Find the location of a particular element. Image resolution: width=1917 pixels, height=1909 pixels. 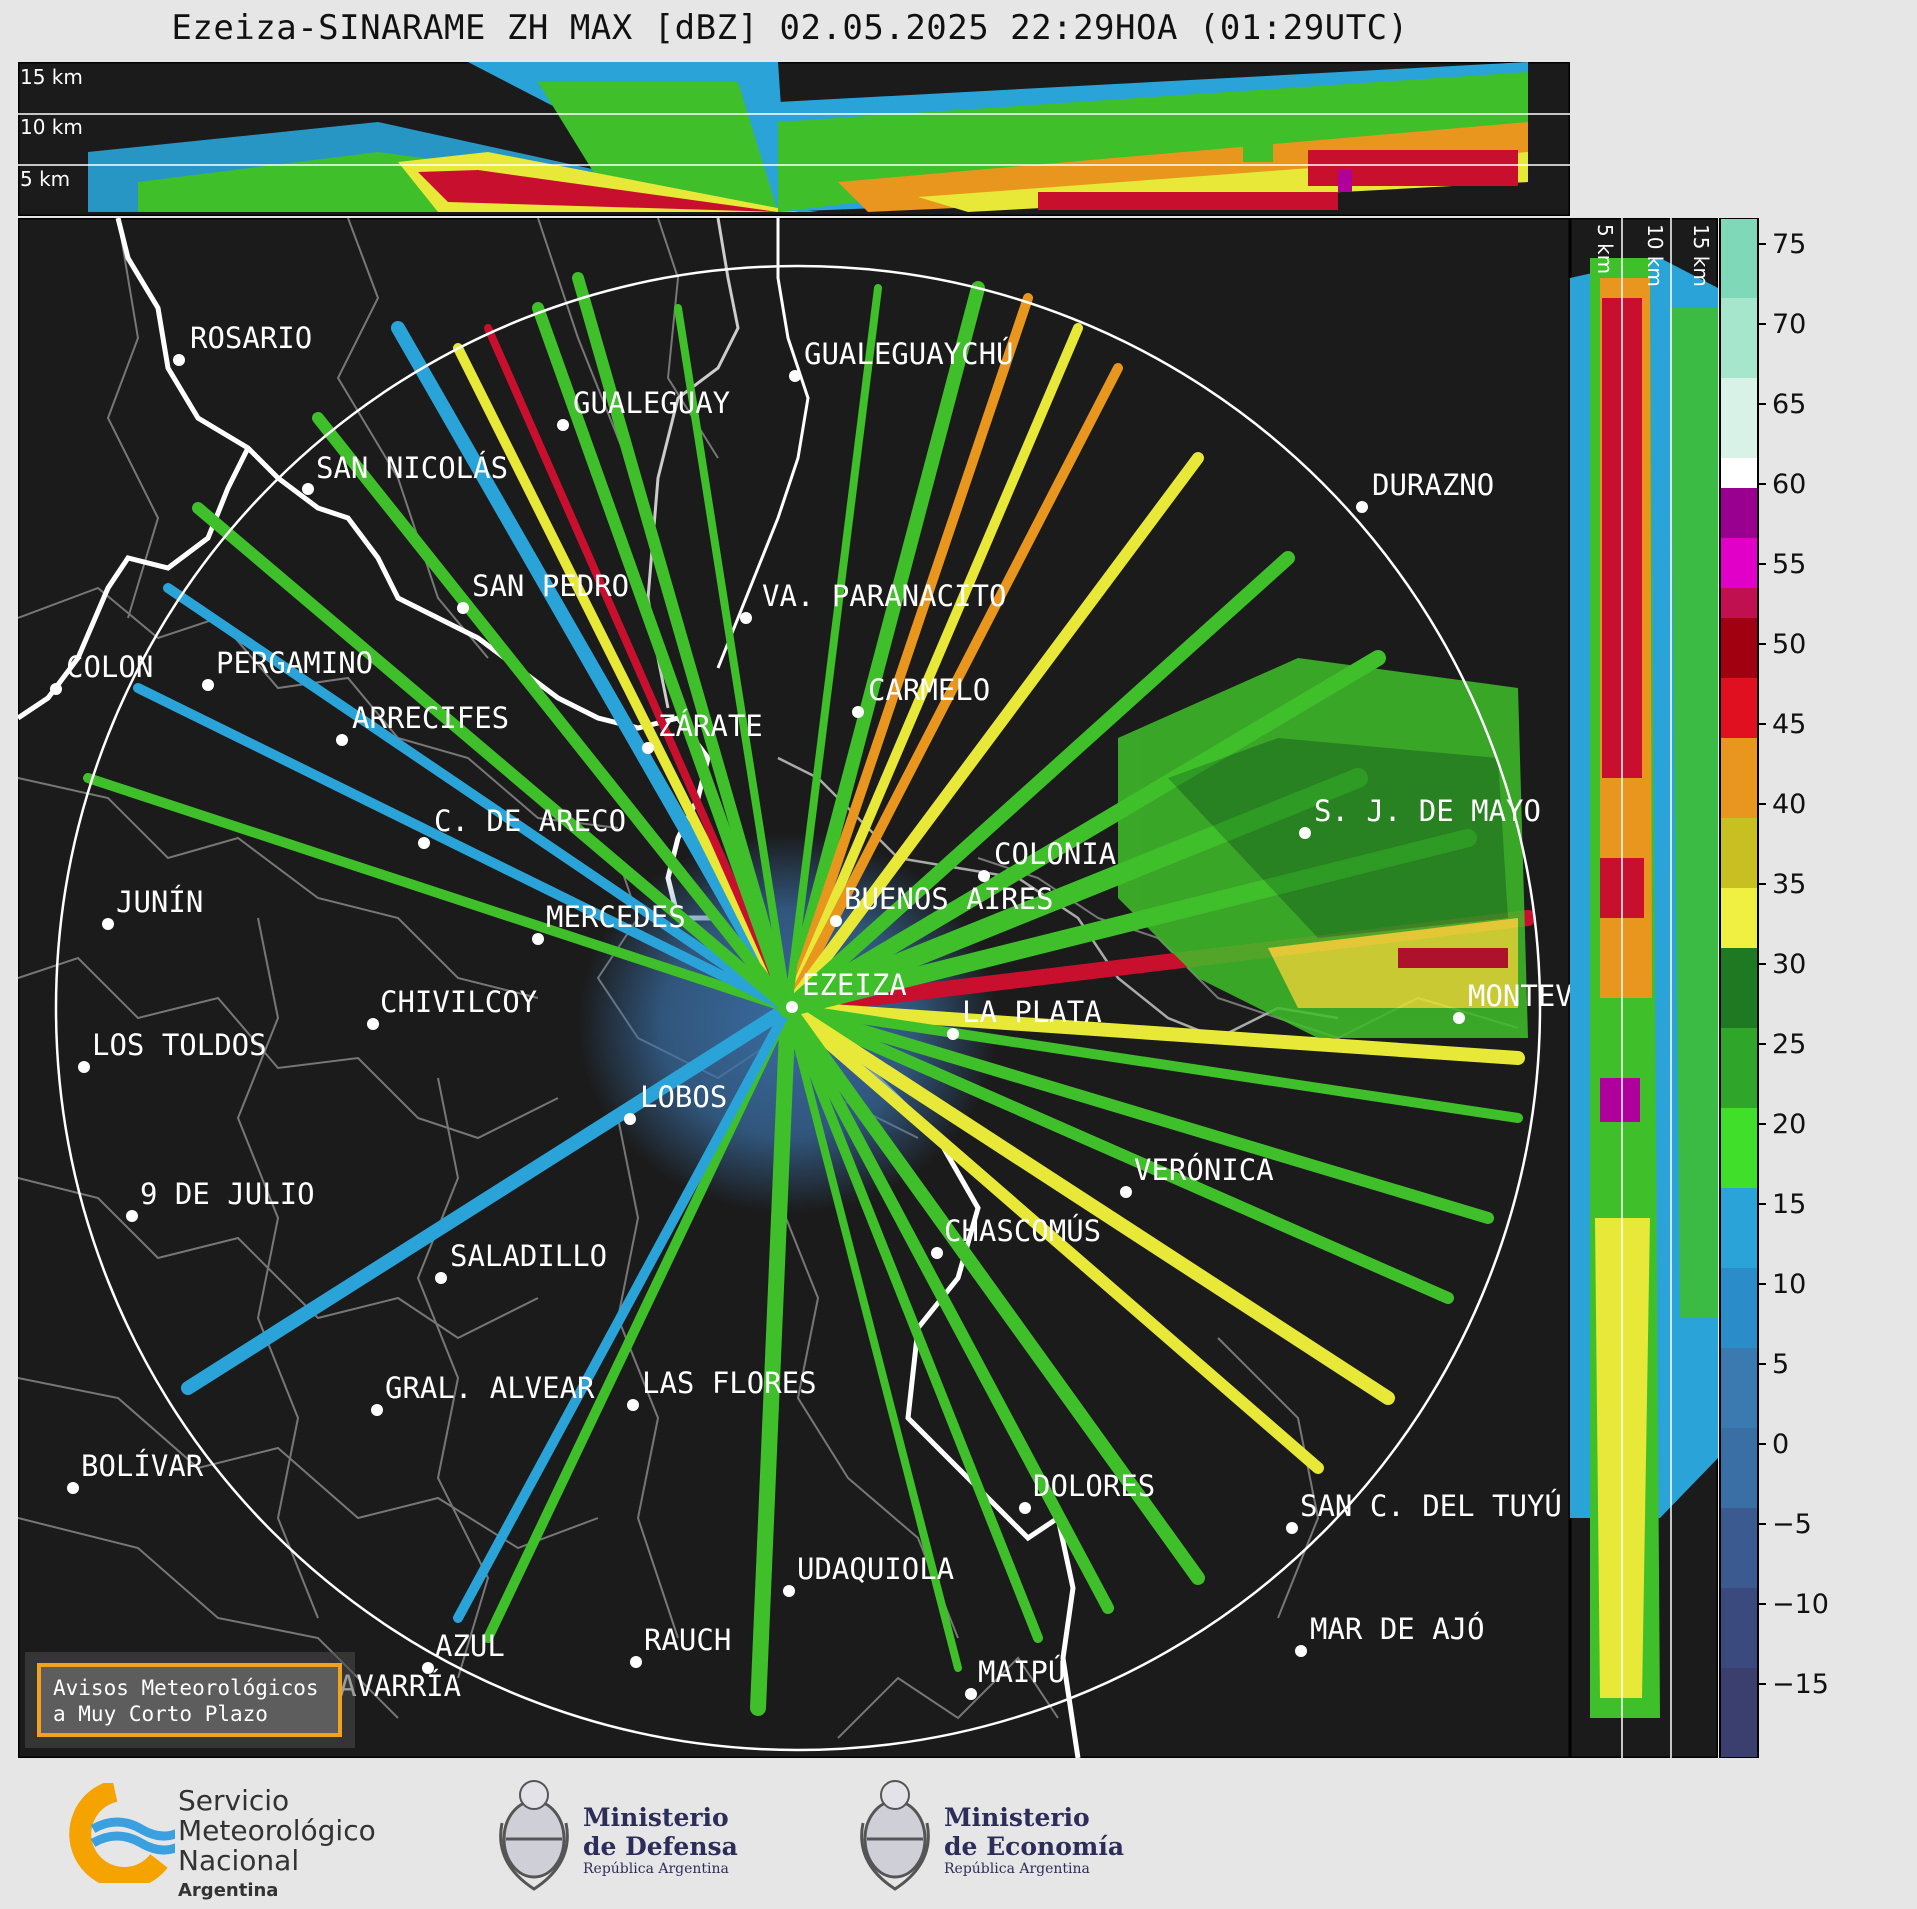

economia-line: de Economía is located at coordinates (1034, 1846).